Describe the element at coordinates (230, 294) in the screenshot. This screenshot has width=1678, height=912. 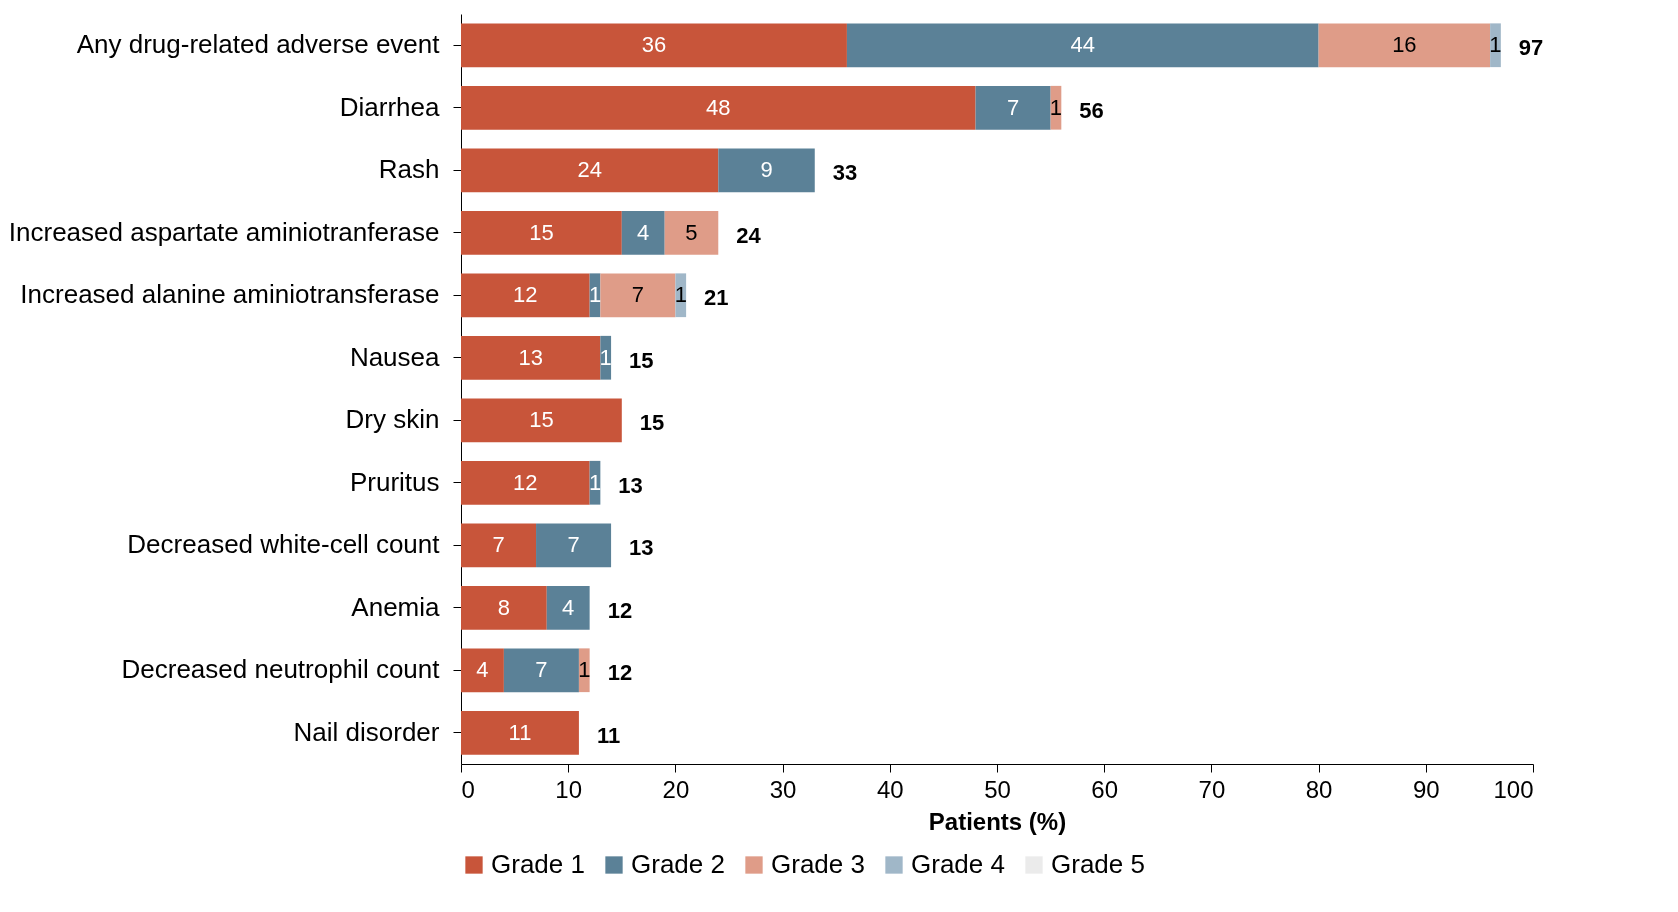
I see `y-tick-label: Increased alanine aminiotransferase` at that location.